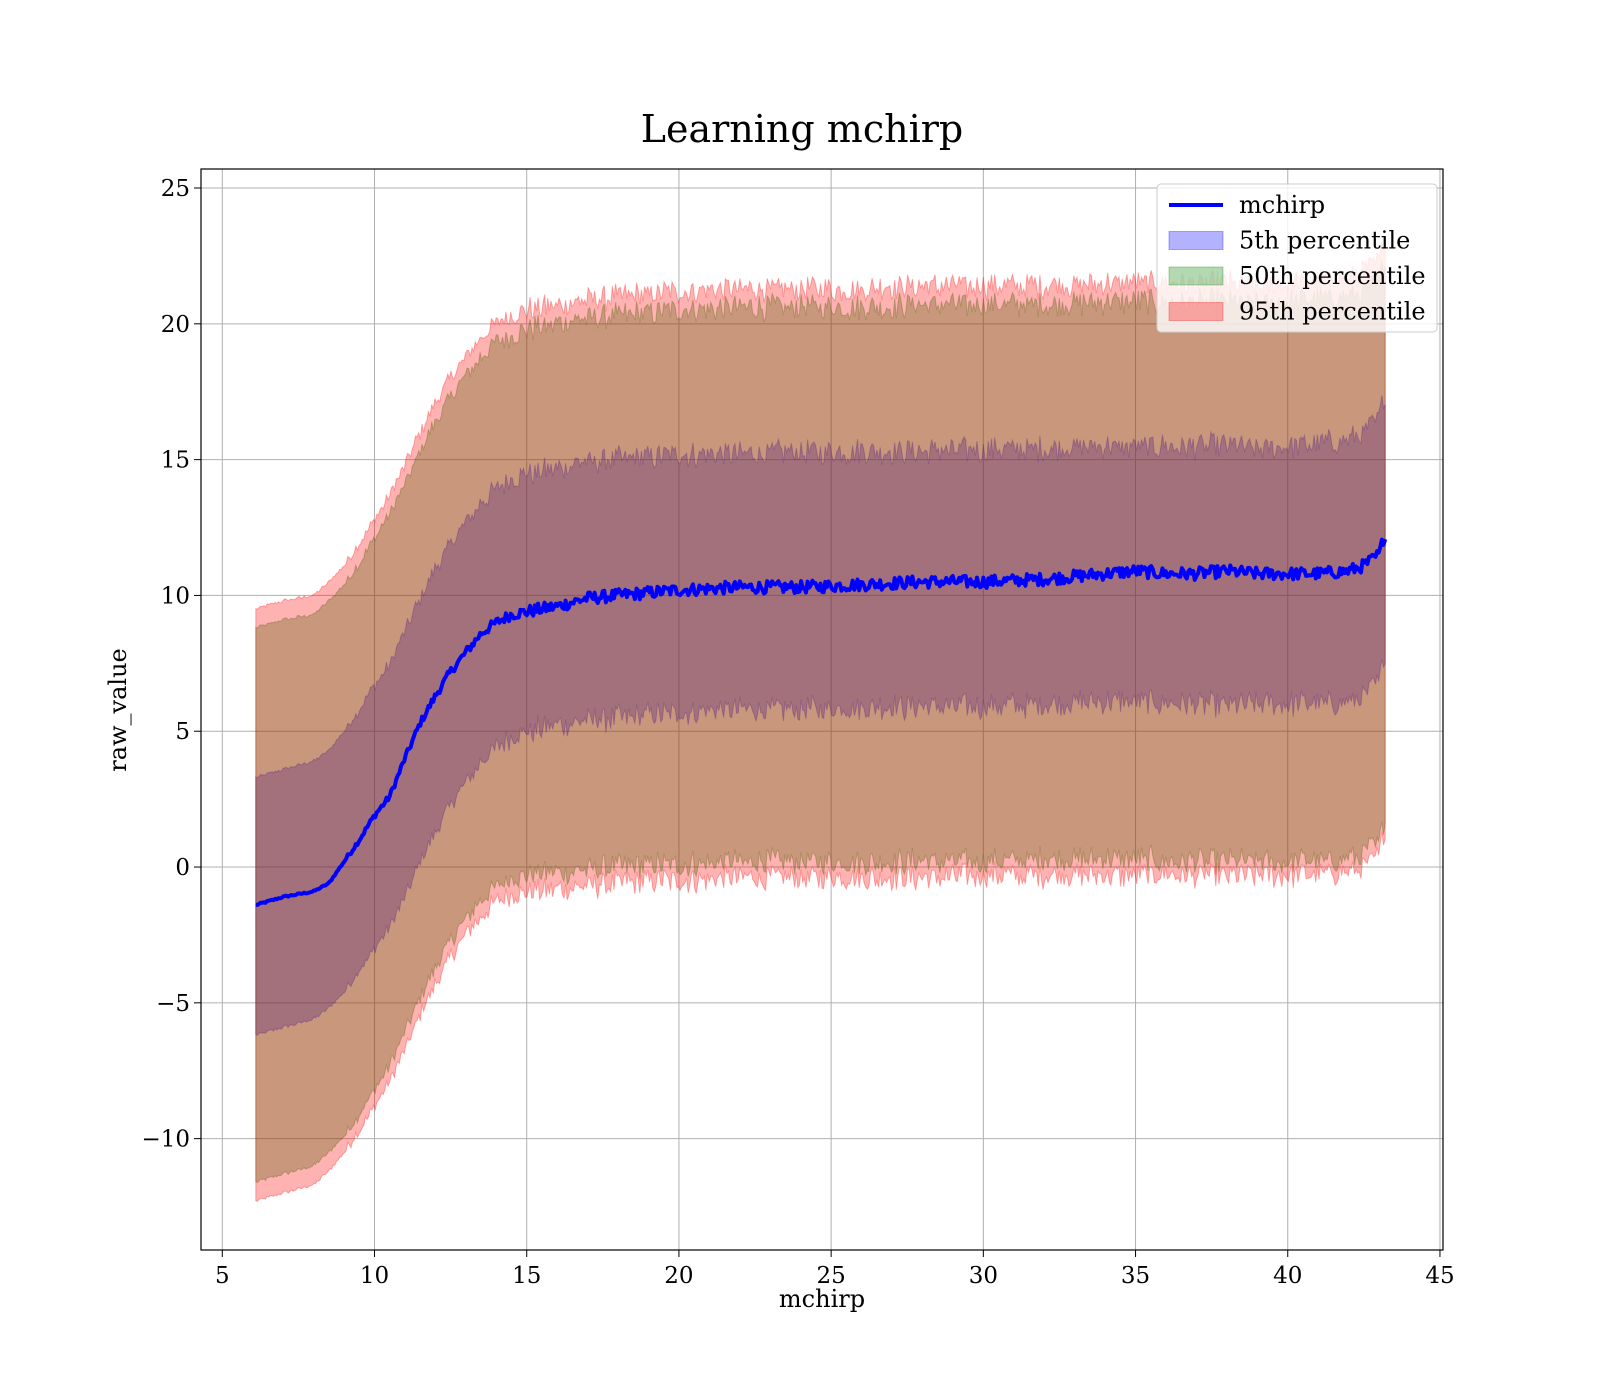  What do you see at coordinates (175, 189) in the screenshot?
I see `y-tick-label: 25` at bounding box center [175, 189].